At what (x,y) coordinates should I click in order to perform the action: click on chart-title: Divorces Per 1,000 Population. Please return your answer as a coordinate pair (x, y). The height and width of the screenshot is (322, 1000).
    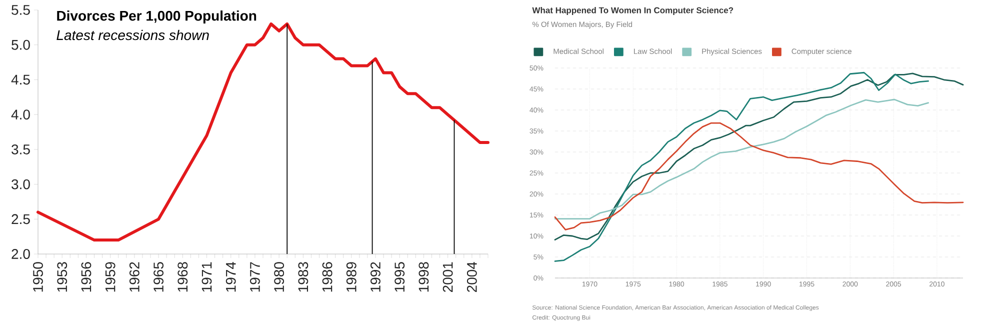
    Looking at the image, I should click on (156, 17).